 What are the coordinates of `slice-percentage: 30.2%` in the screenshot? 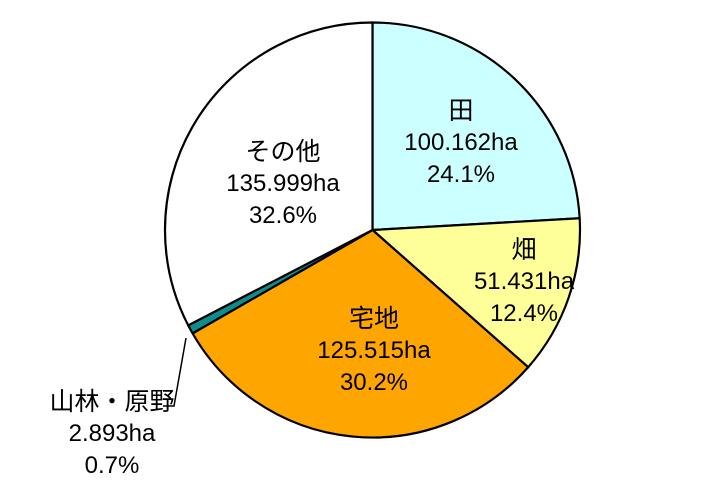 It's located at (374, 382).